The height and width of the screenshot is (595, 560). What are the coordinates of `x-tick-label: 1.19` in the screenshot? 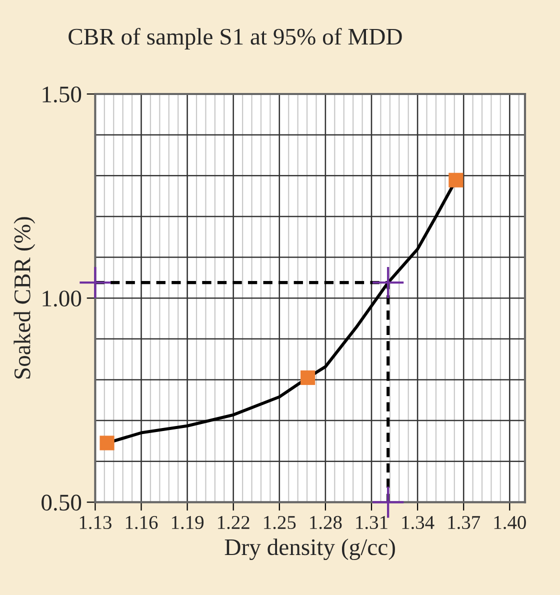 It's located at (188, 523).